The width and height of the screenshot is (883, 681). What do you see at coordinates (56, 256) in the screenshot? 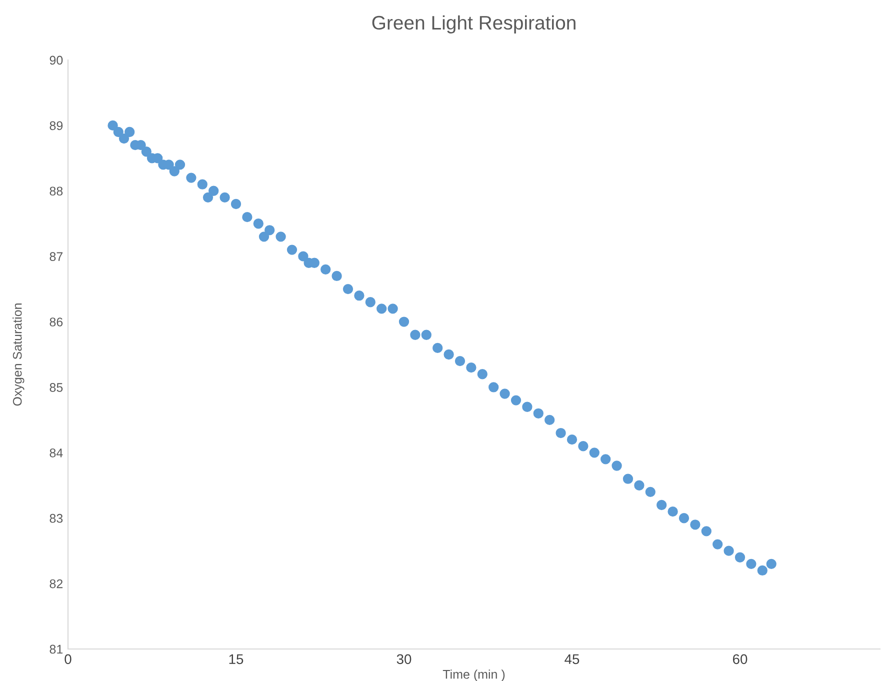
I see `y-tick-label: 87` at bounding box center [56, 256].